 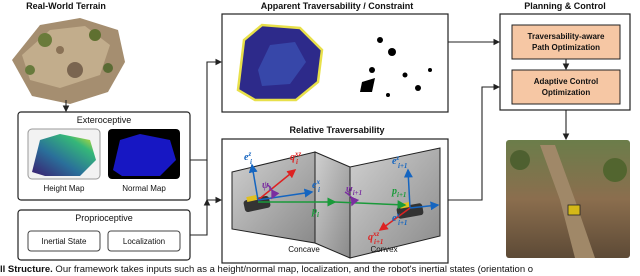 What do you see at coordinates (566, 47) in the screenshot?
I see `path-optimization-line2: Path Optimization` at bounding box center [566, 47].